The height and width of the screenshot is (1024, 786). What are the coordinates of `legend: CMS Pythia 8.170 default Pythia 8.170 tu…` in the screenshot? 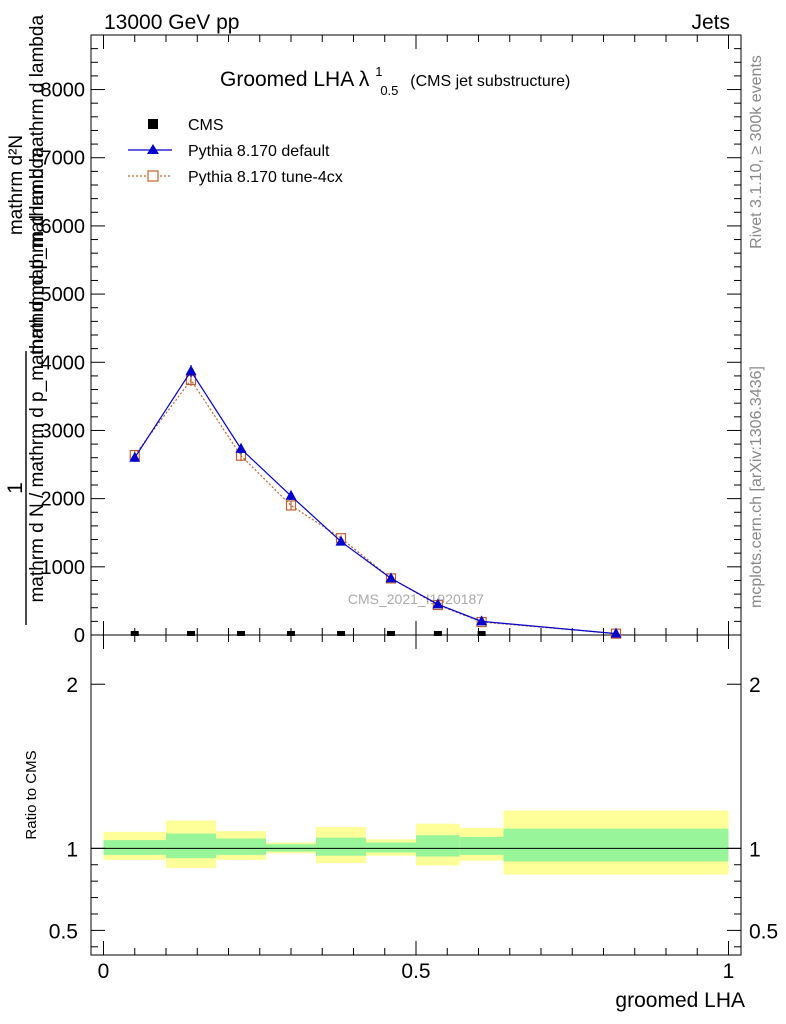 It's located at (235, 151).